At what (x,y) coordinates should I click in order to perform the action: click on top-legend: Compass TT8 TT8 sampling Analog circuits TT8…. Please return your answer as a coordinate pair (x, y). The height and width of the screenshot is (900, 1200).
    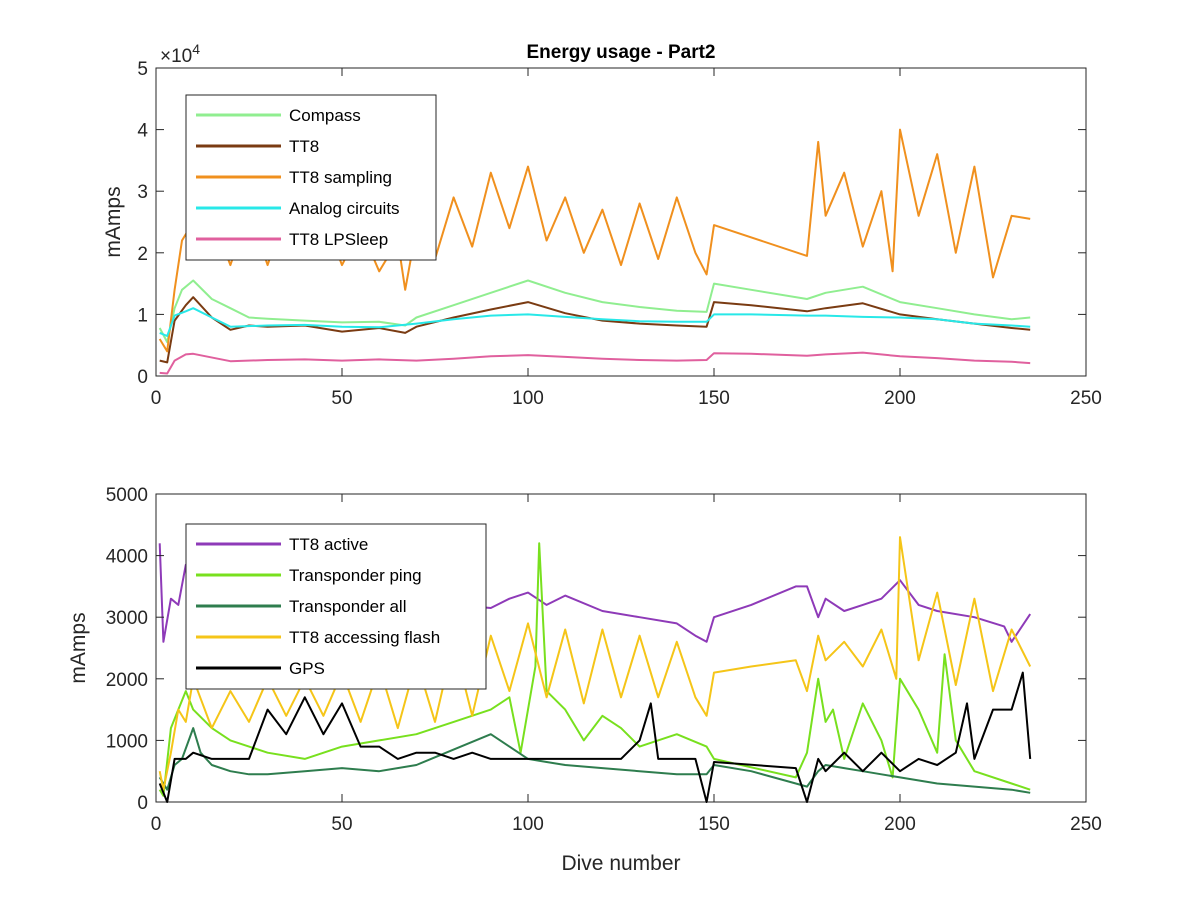
    Looking at the image, I should click on (311, 177).